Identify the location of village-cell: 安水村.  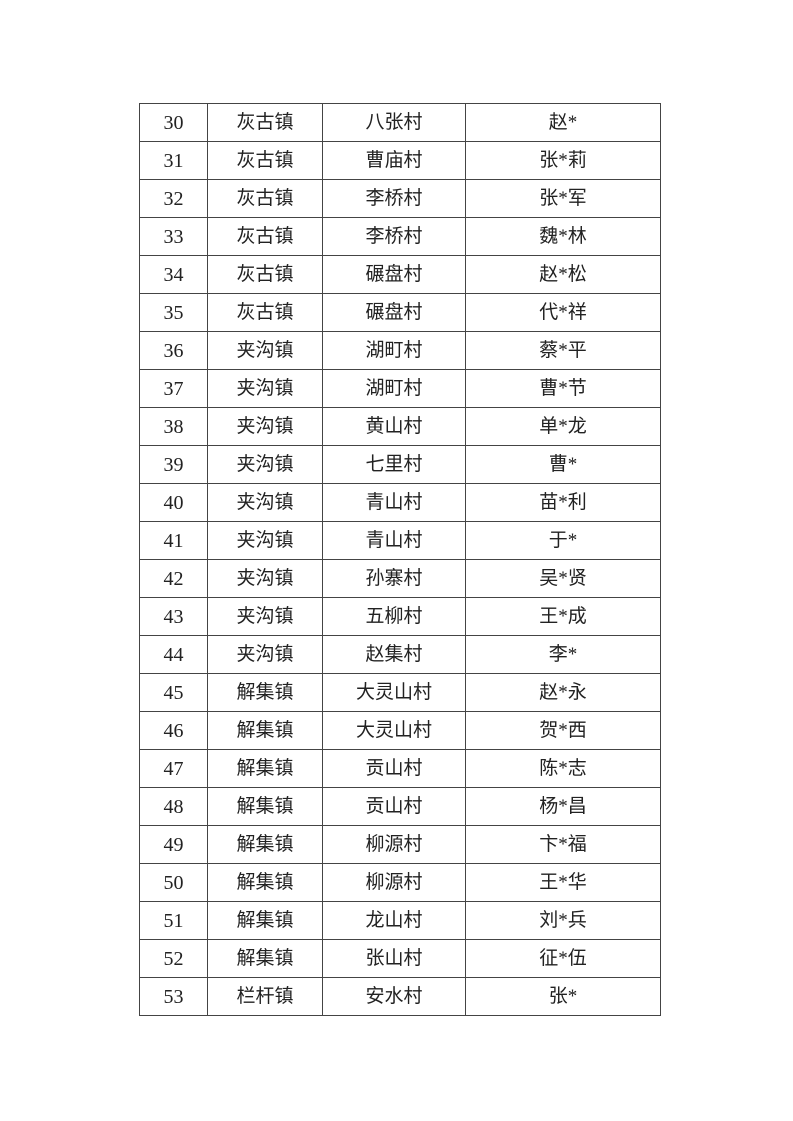
(394, 996).